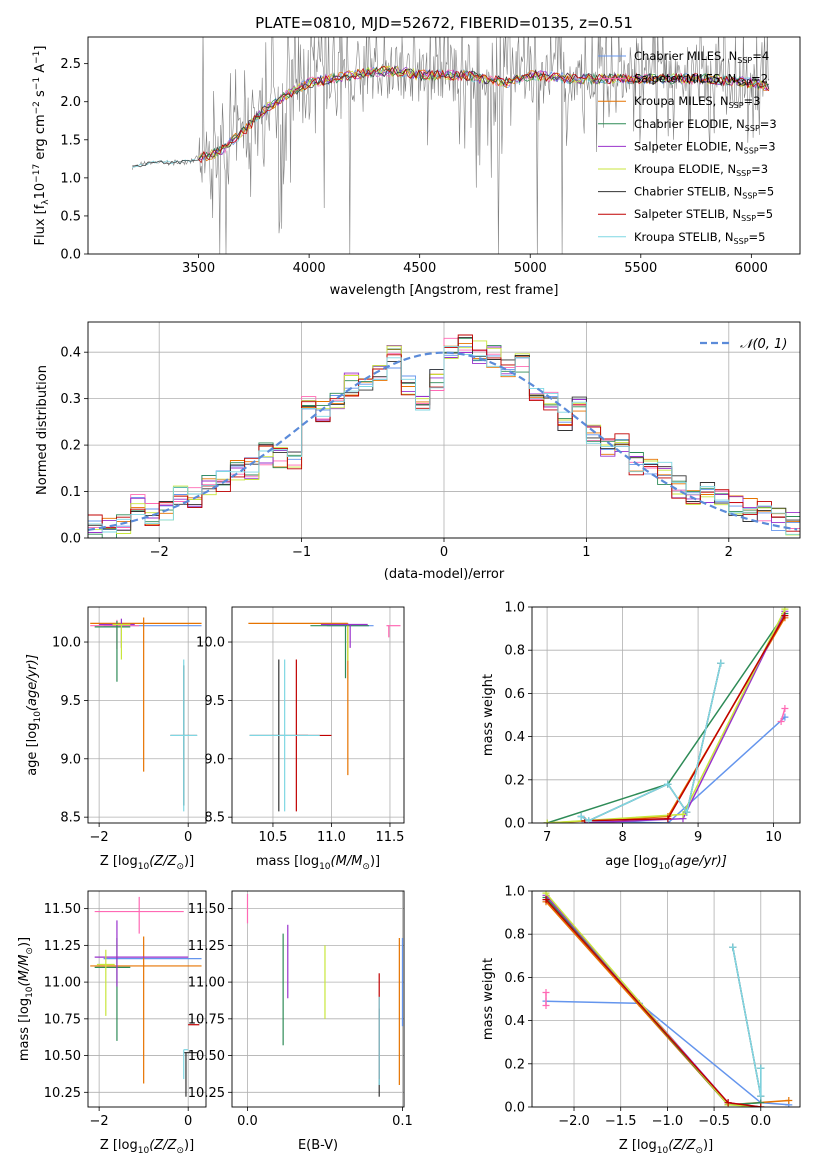 This screenshot has width=819, height=1170. I want to click on age-metallicity-panel-x-label: Z [log10(Z/Z⊙)], so click(147, 863).